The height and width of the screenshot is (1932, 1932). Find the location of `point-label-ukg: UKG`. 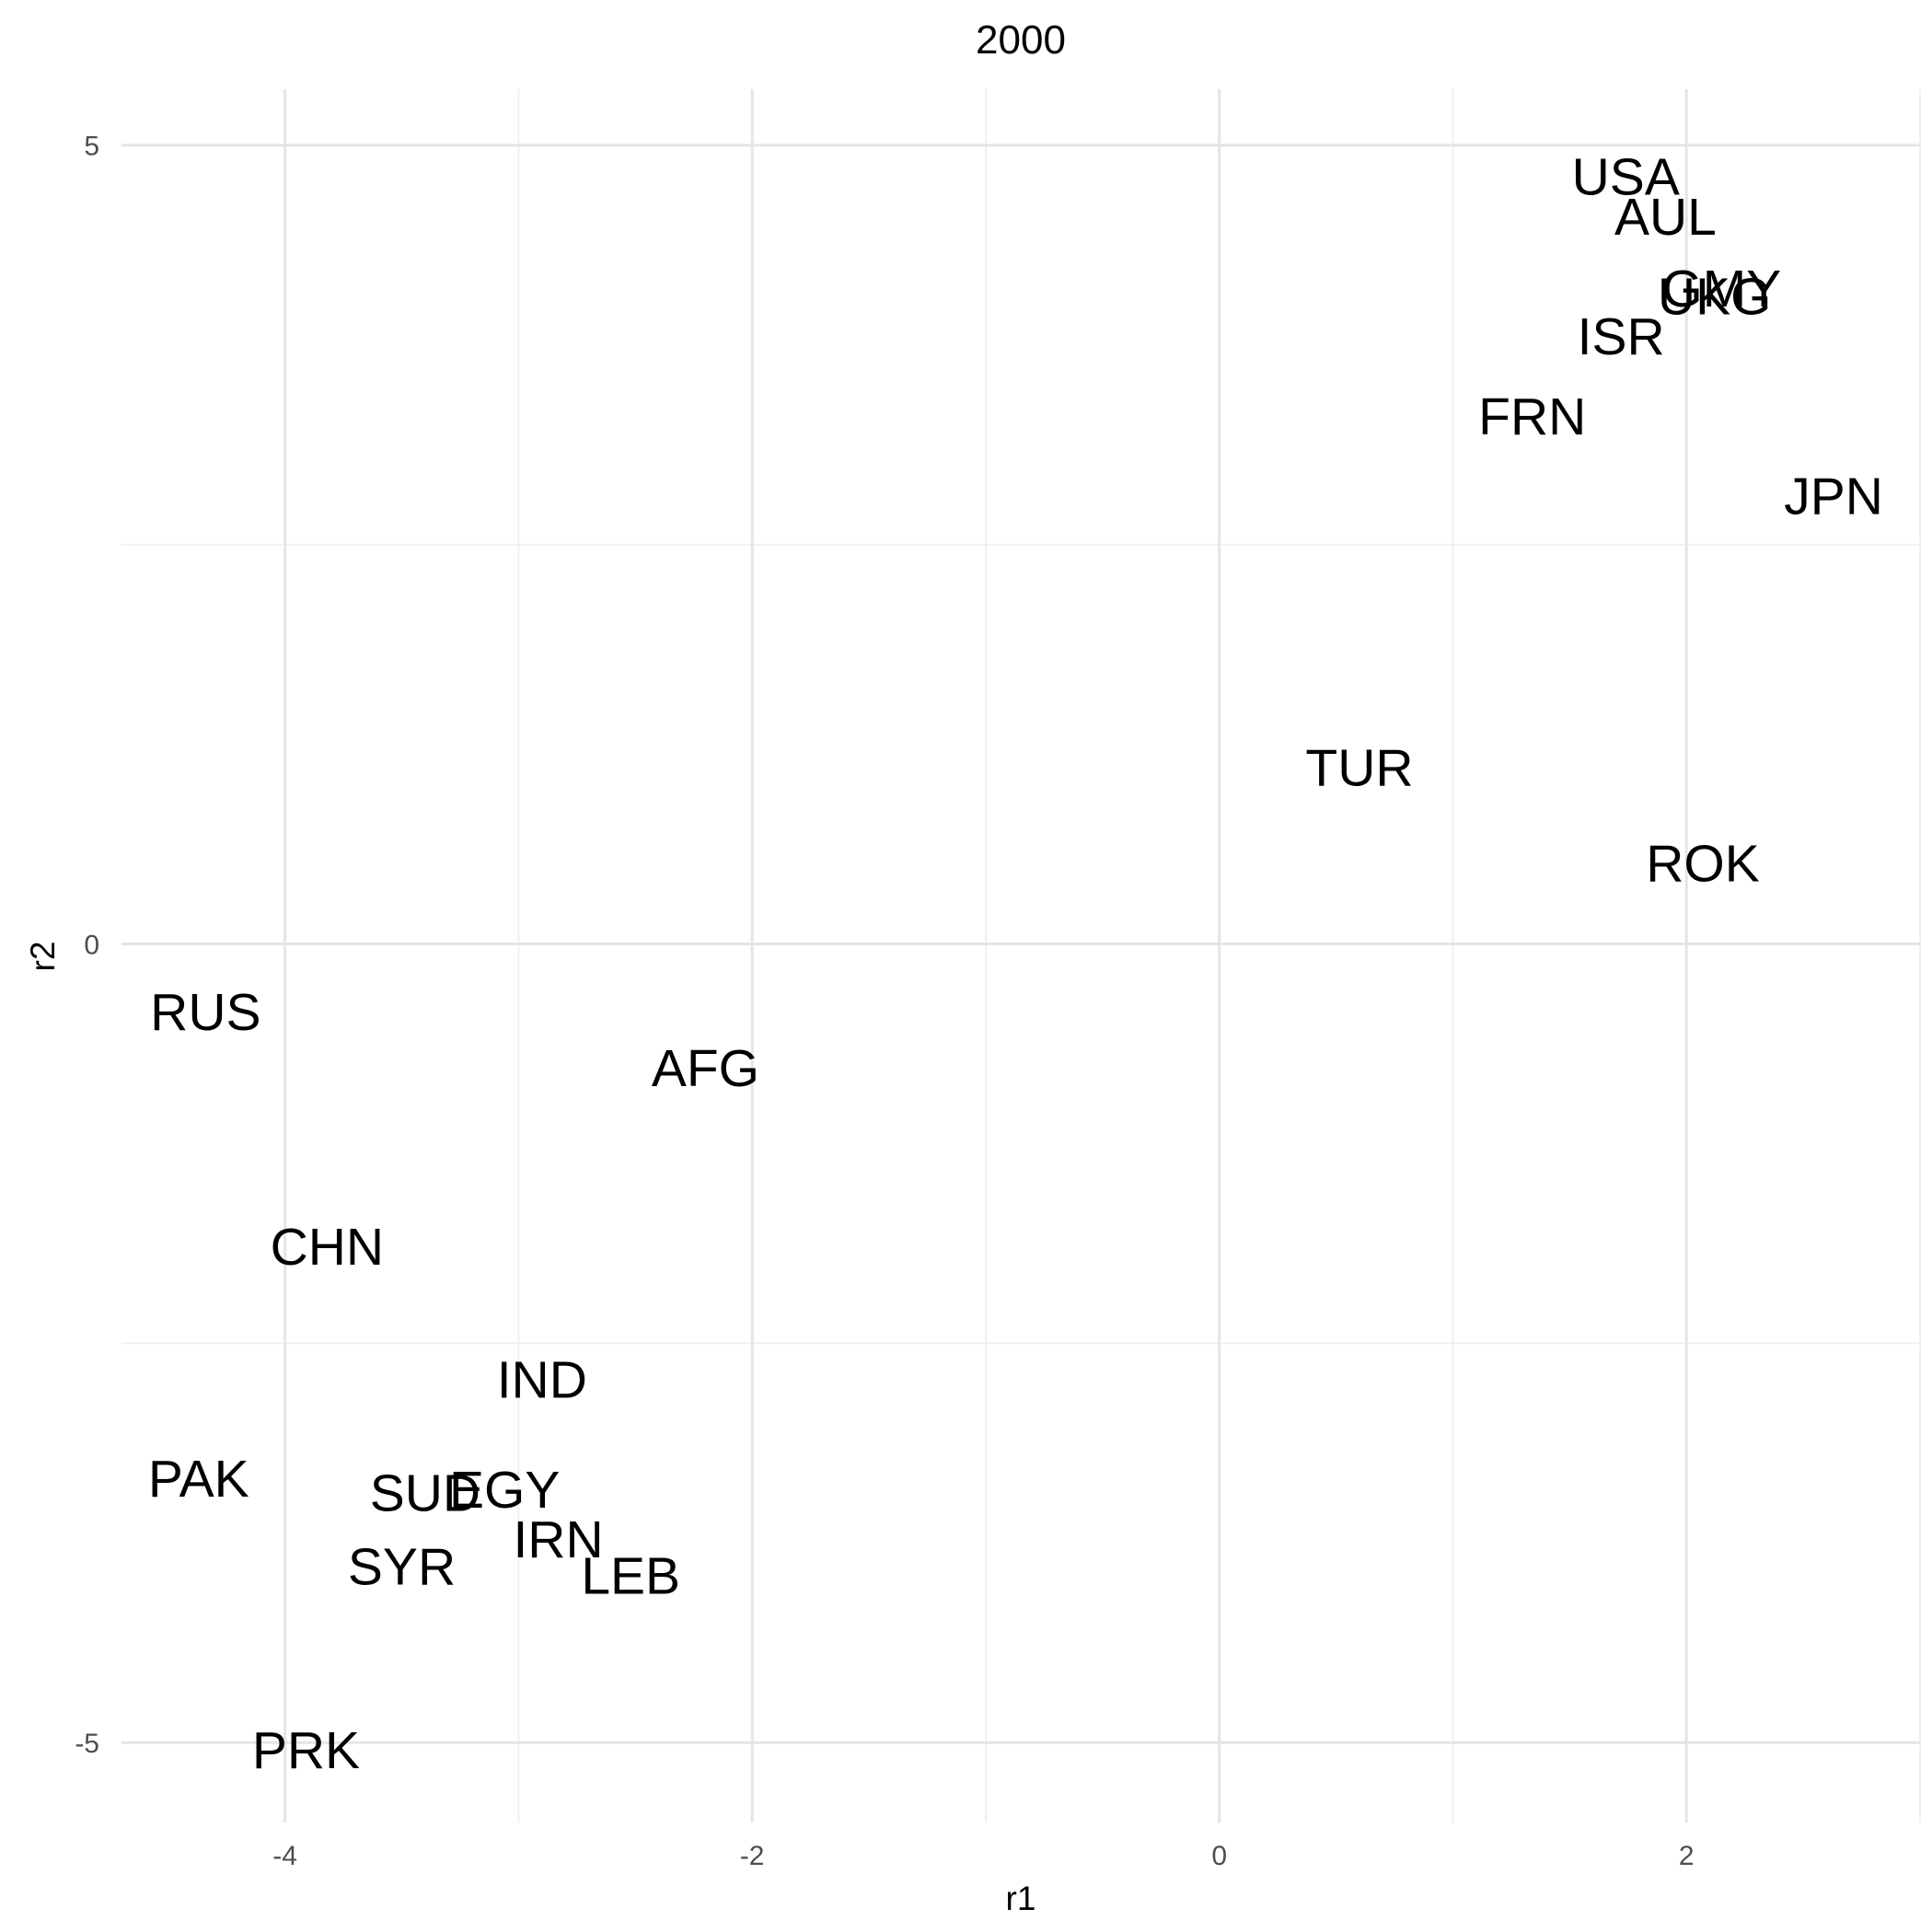

point-label-ukg: UKG is located at coordinates (1715, 297).